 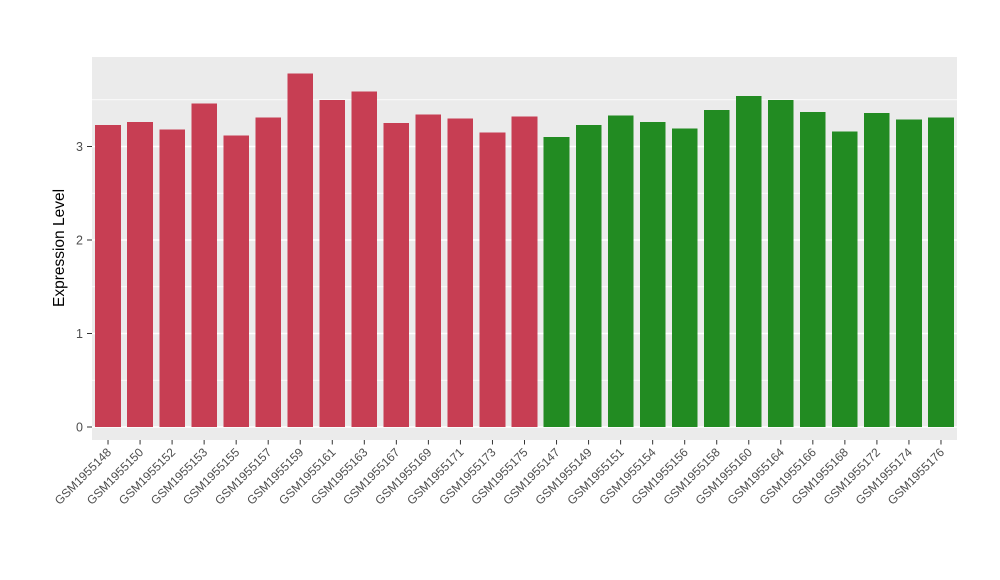 What do you see at coordinates (79, 241) in the screenshot?
I see `y-tick-label: 2` at bounding box center [79, 241].